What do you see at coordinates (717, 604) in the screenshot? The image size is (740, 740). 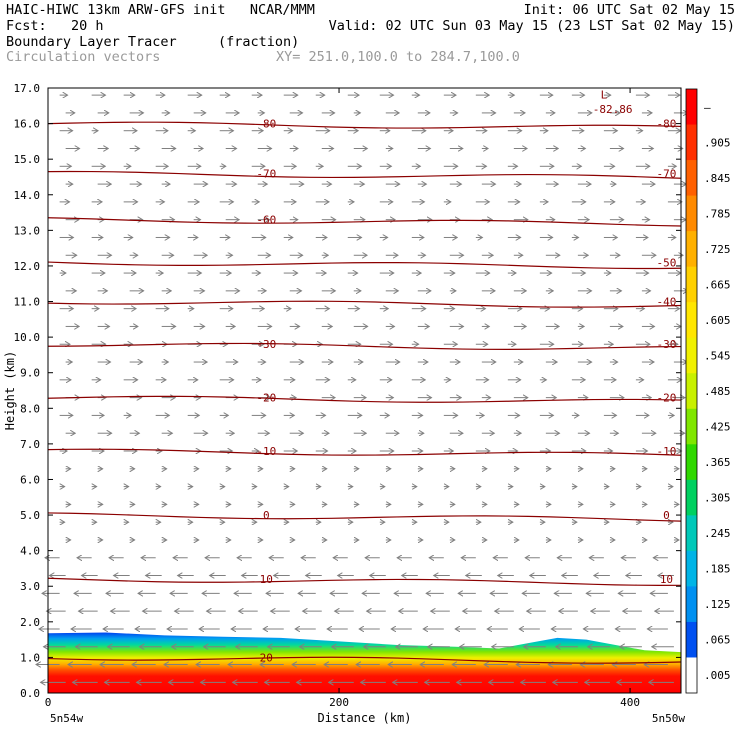 I see `colorbar-label: .125` at bounding box center [717, 604].